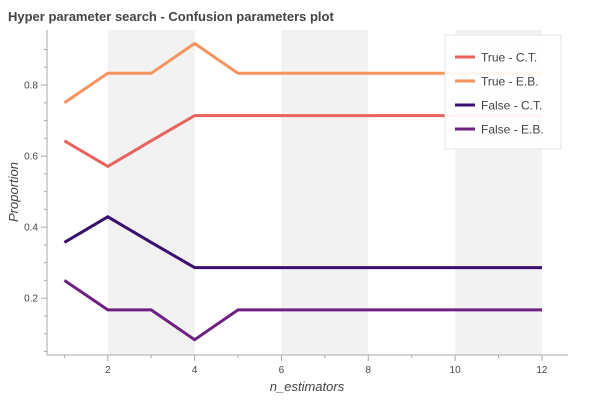 Image resolution: width=600 pixels, height=400 pixels. What do you see at coordinates (31, 157) in the screenshot?
I see `y-tick-label: 0.6` at bounding box center [31, 157].